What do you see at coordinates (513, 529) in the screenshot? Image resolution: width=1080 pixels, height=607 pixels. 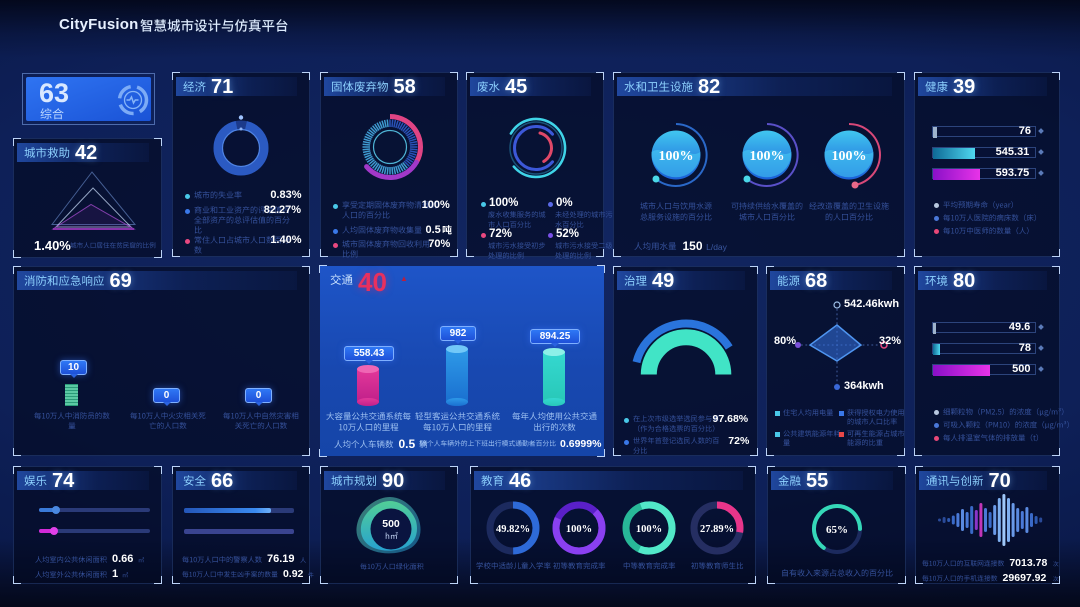 I see `svg-text: 49.82%` at bounding box center [513, 529].